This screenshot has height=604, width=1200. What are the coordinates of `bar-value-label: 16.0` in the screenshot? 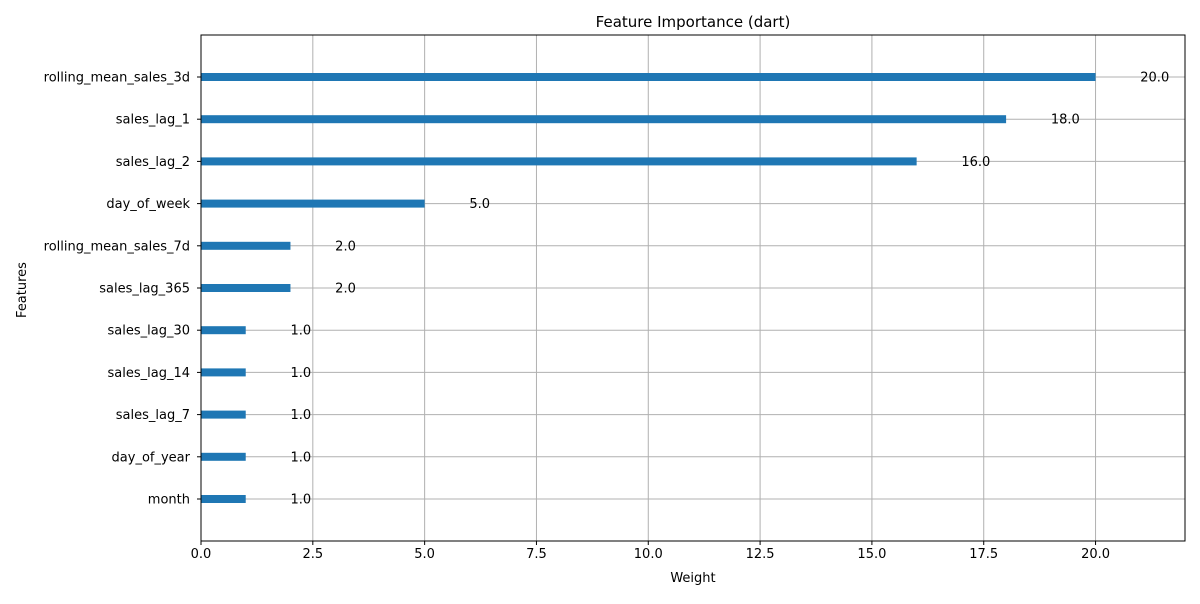 It's located at (975, 162).